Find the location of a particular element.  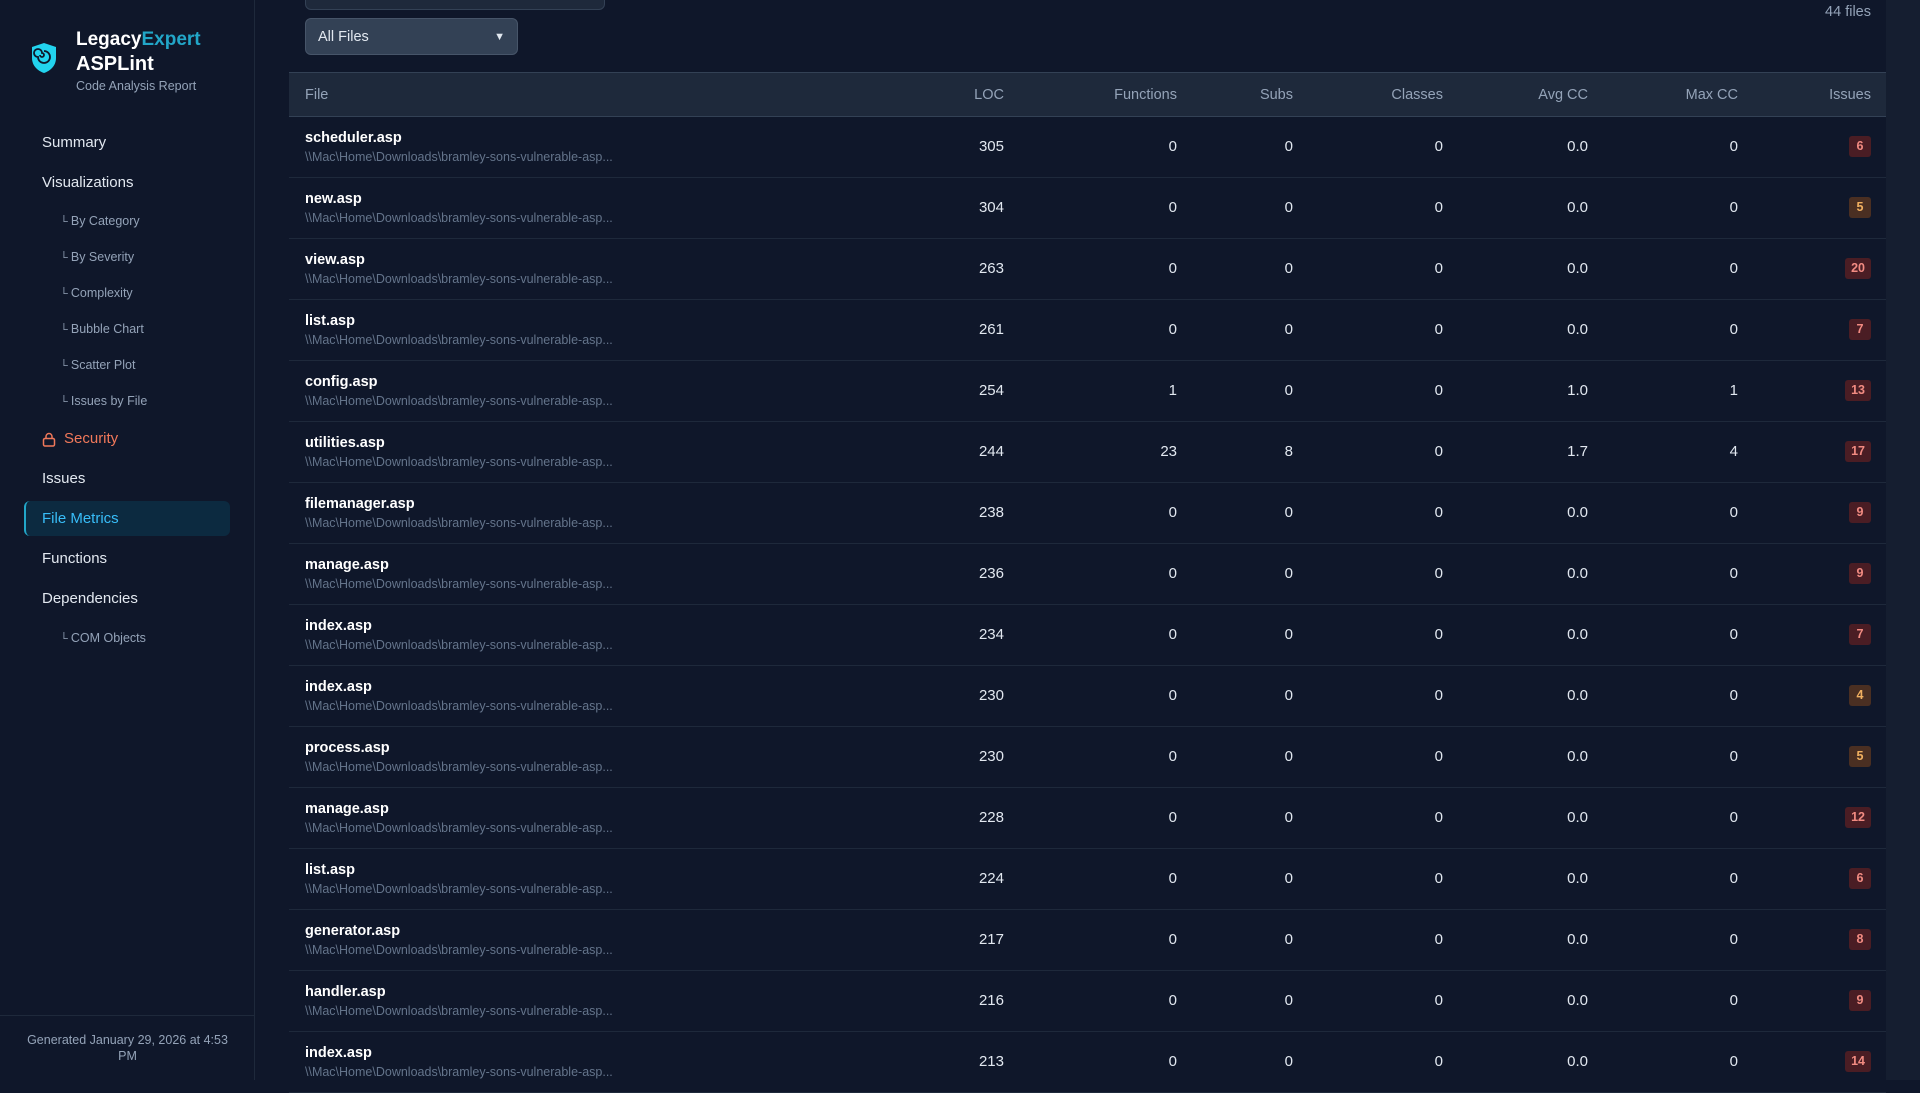

scrollbar is located at coordinates (1903, 540).